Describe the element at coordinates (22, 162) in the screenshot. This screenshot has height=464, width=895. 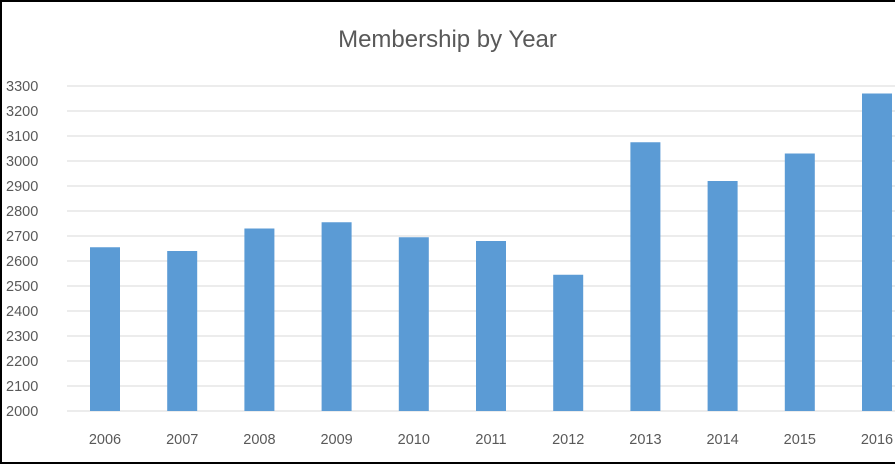
I see `y-tick-label: 3000` at that location.